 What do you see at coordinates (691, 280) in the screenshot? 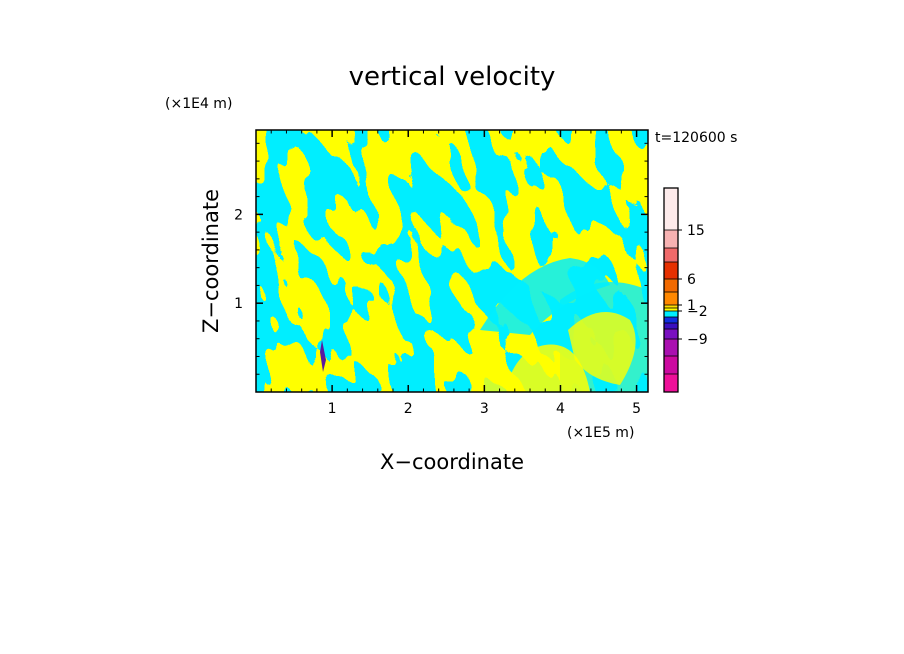
I see `colorbar-label: 6` at bounding box center [691, 280].